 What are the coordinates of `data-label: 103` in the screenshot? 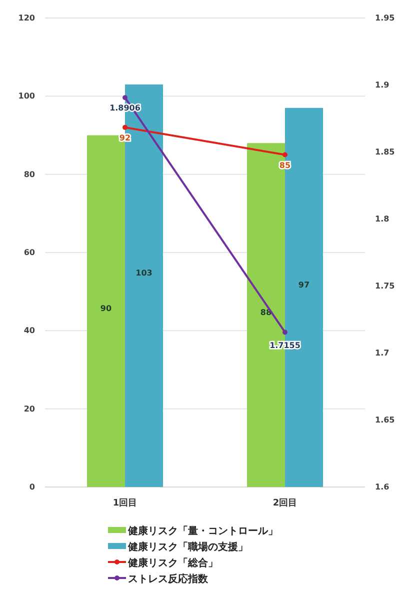 It's located at (144, 273).